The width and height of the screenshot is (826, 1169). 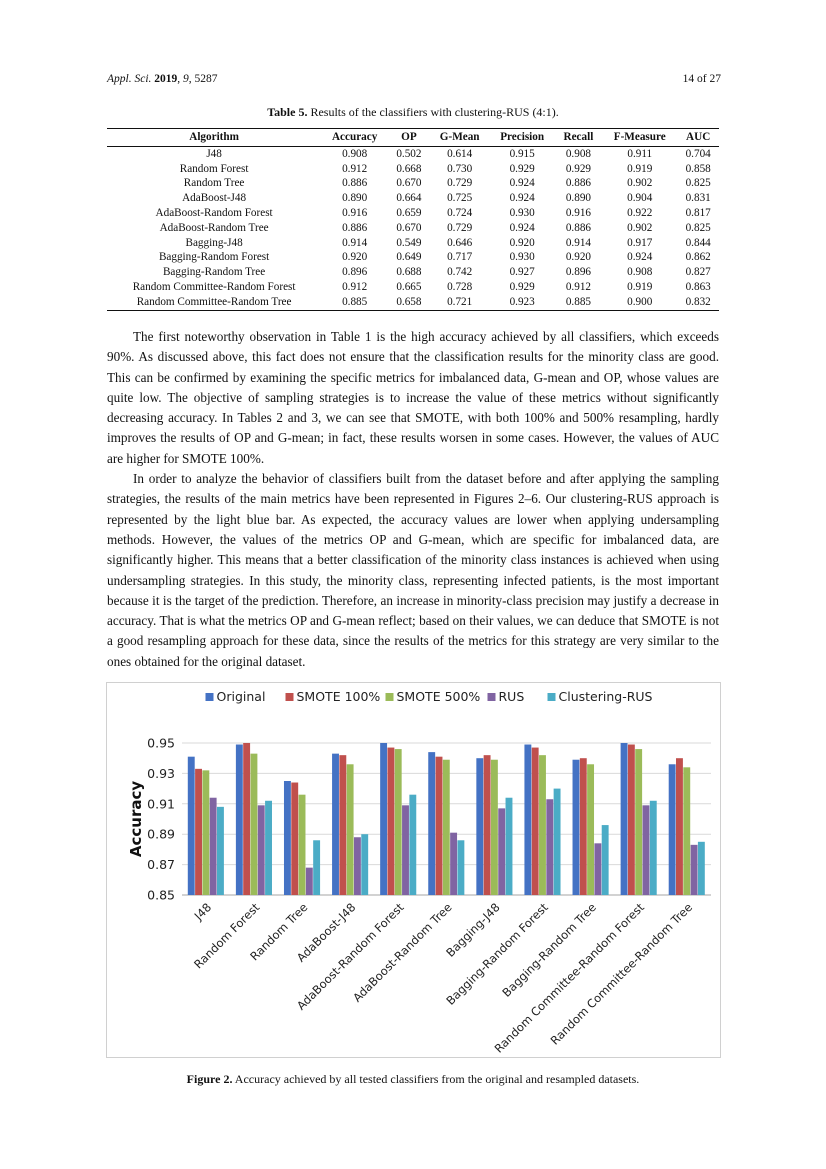 I want to click on metric-cell: 0.922, so click(x=640, y=212).